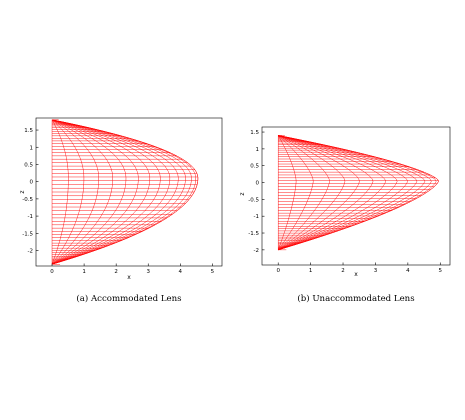 The image size is (465, 420). What do you see at coordinates (256, 251) in the screenshot?
I see `y-tick-label-b: -2` at bounding box center [256, 251].